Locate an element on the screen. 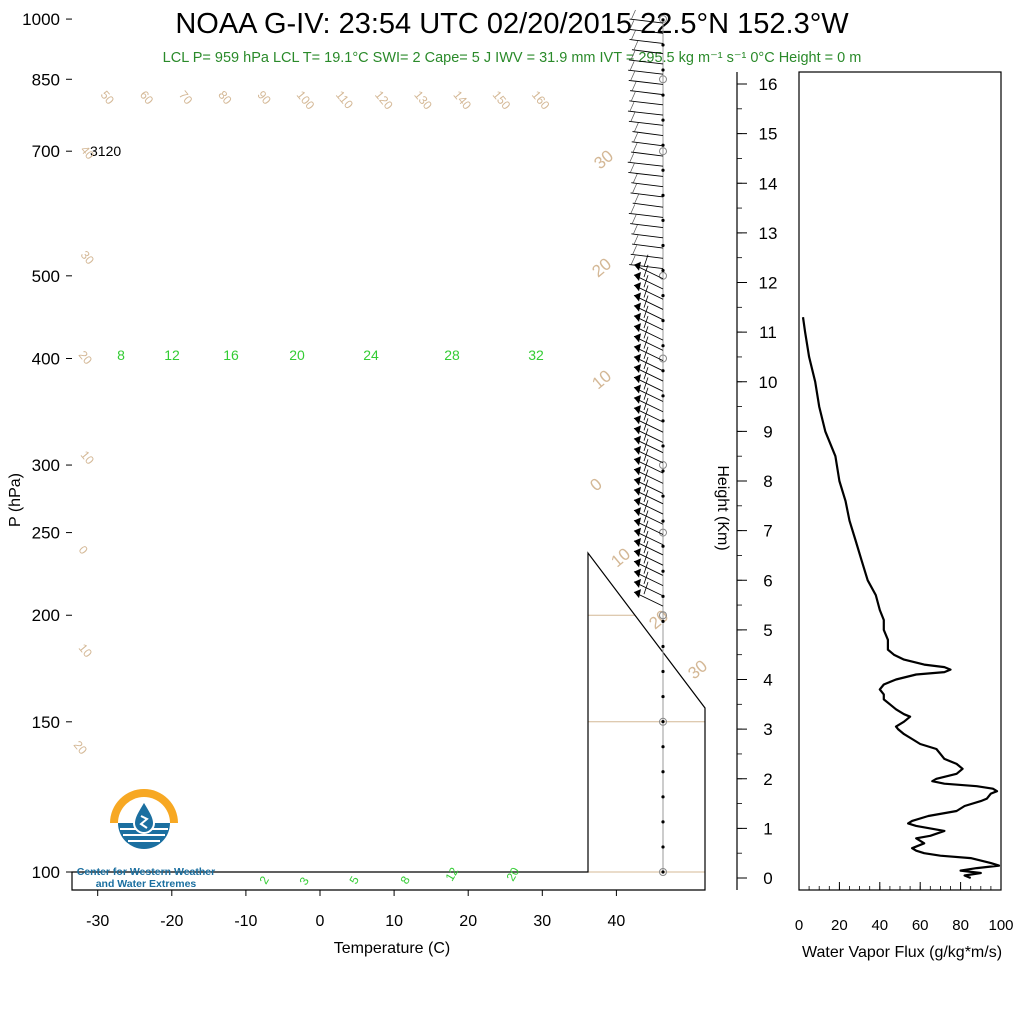  mixing-ratio-label: 5 is located at coordinates (354, 879).